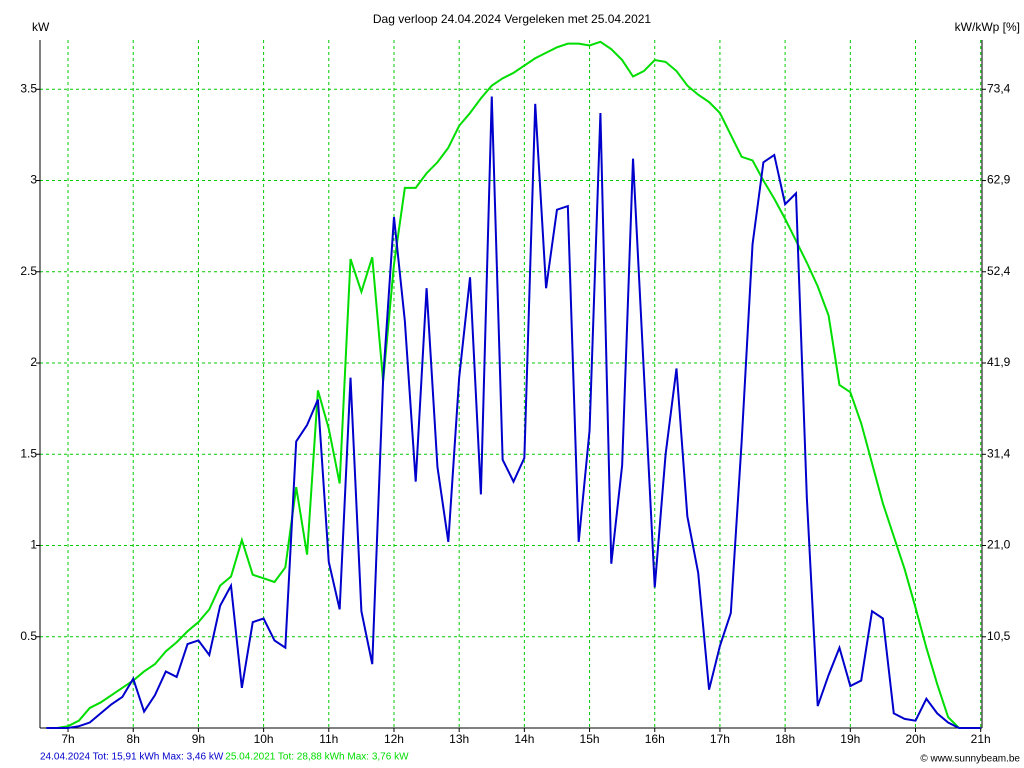 Image resolution: width=1024 pixels, height=768 pixels. What do you see at coordinates (33, 362) in the screenshot?
I see `y-tick-label: 2` at bounding box center [33, 362].